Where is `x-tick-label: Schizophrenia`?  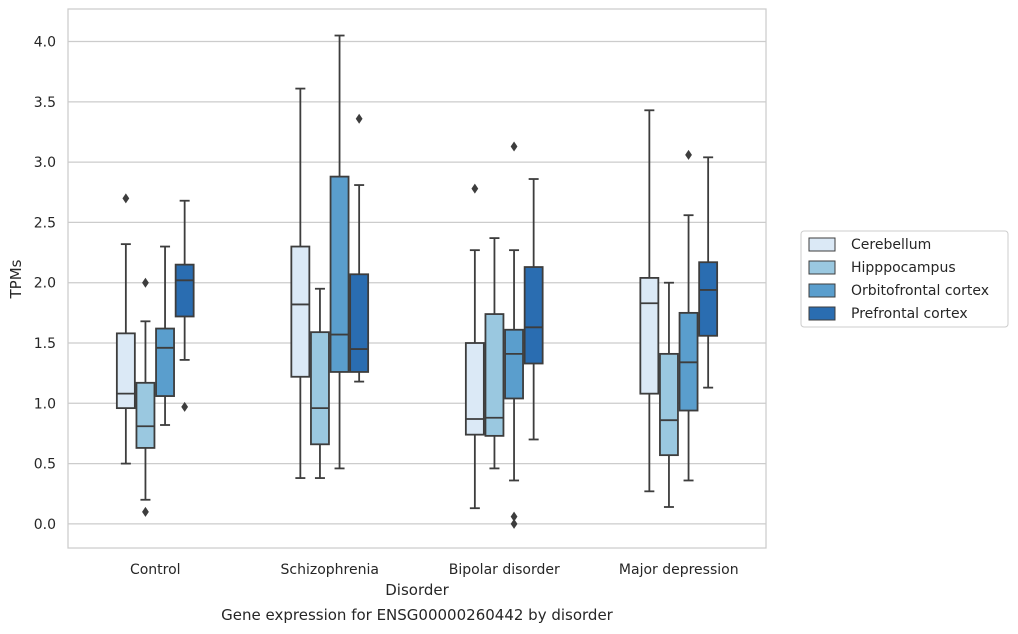 x-tick-label: Schizophrenia is located at coordinates (330, 570).